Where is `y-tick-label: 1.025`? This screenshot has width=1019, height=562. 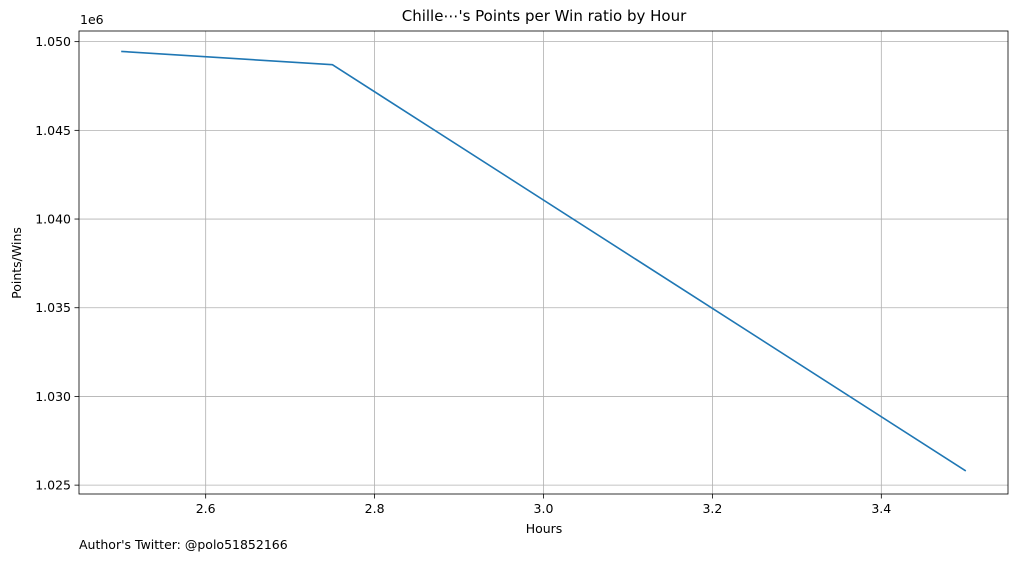 y-tick-label: 1.025 is located at coordinates (53, 485).